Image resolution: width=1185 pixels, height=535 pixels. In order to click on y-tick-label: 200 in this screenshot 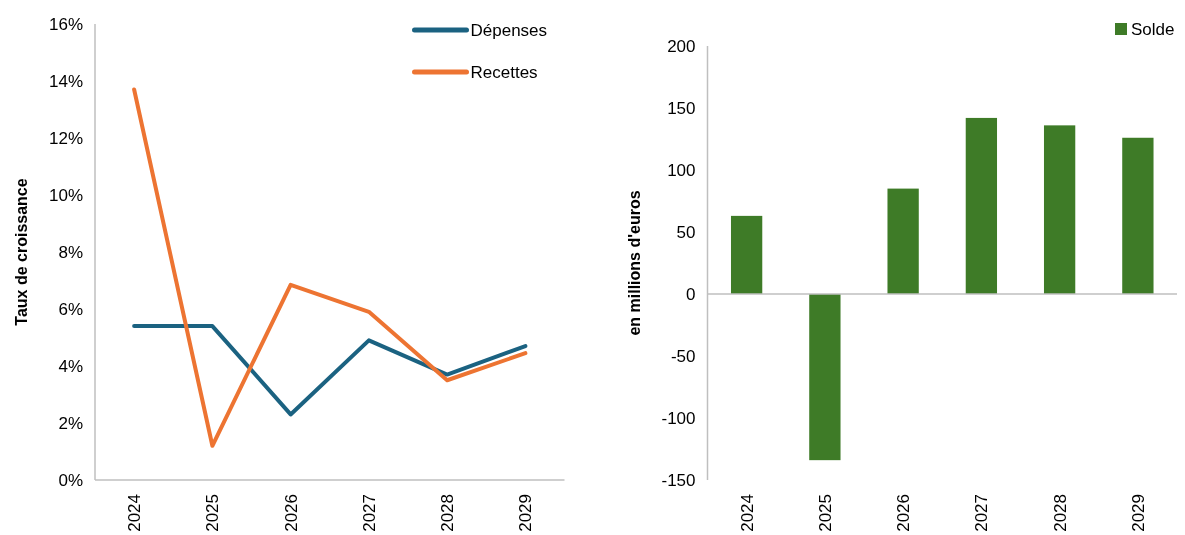, I will do `click(681, 46)`.